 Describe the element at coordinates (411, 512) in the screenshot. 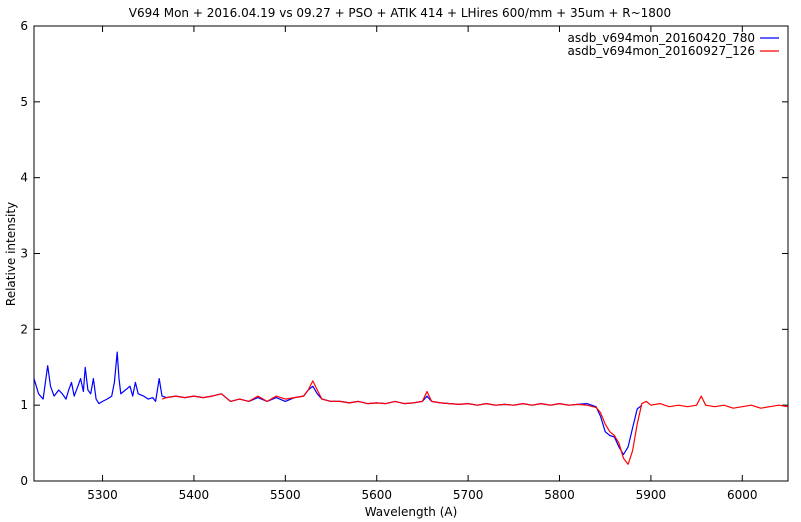

I see `x-axis-label: Wavelength (A)` at that location.